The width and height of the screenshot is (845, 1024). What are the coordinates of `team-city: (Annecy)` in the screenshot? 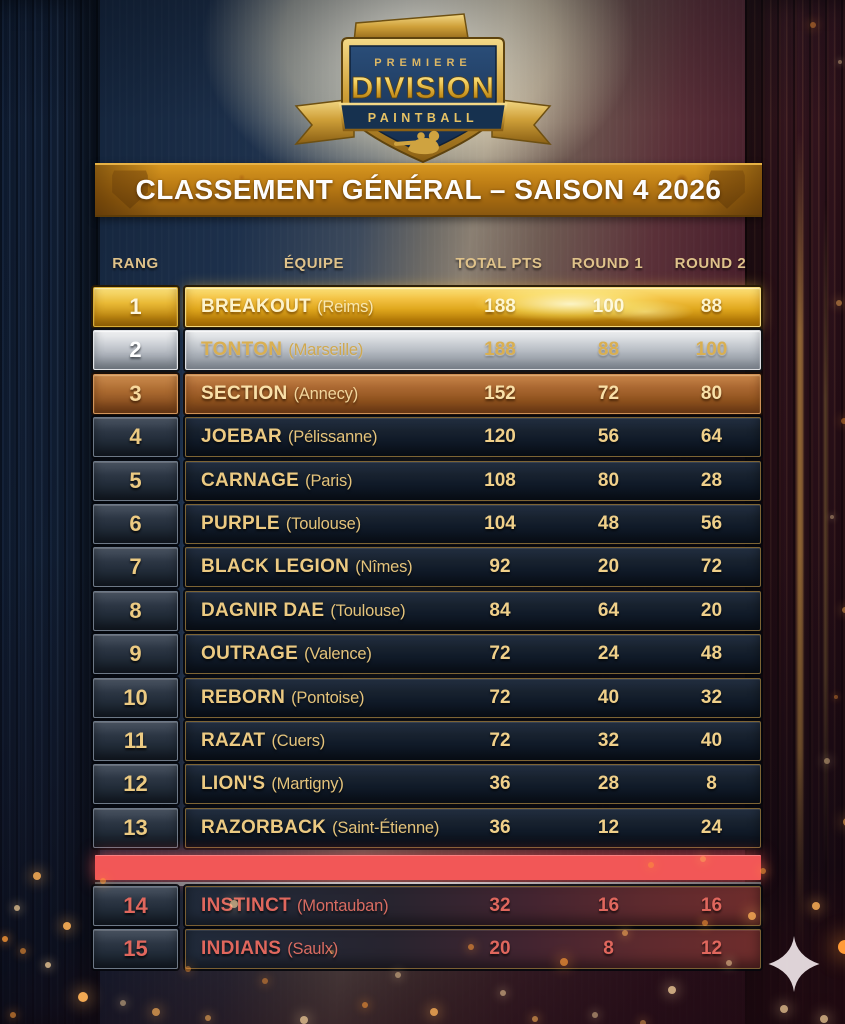 It's located at (326, 393).